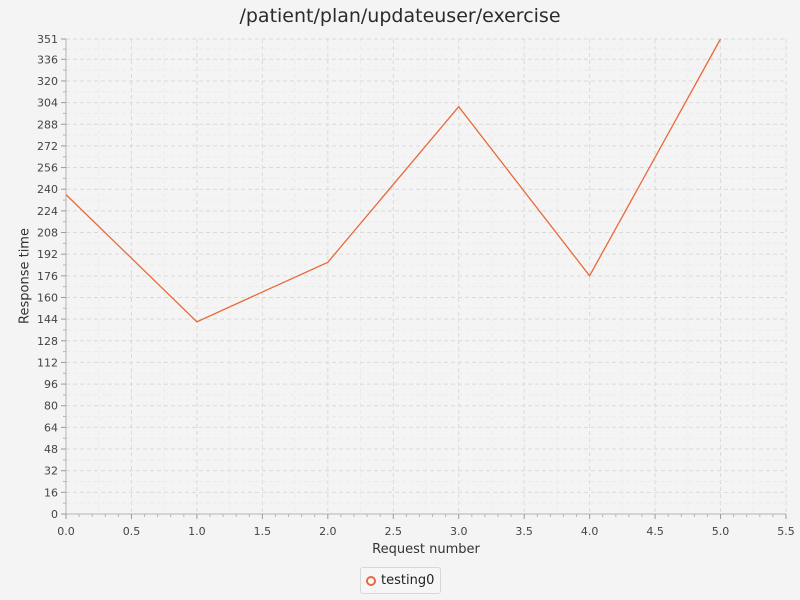 This screenshot has width=800, height=600. What do you see at coordinates (47, 362) in the screenshot?
I see `y-tick-label: 112` at bounding box center [47, 362].